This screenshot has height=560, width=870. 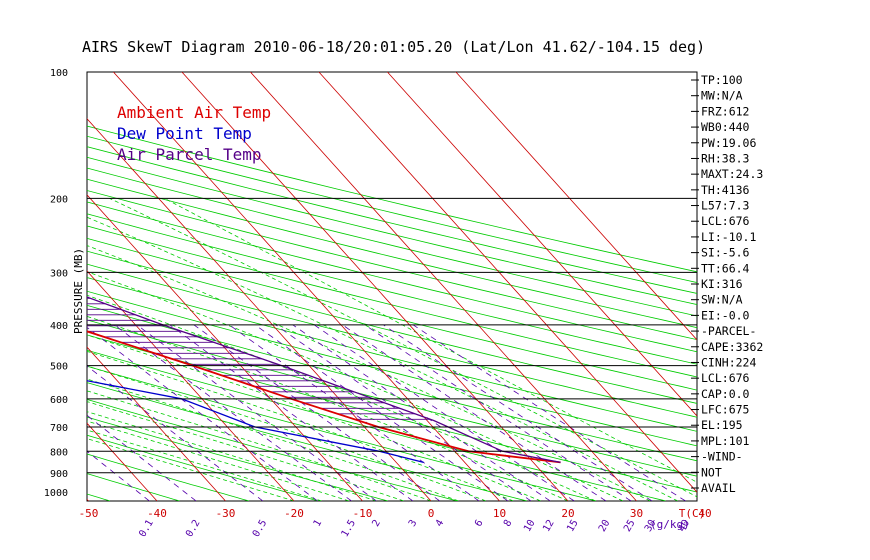 What do you see at coordinates (722, 300) in the screenshot?
I see `stability-index-label: SW:N/A` at bounding box center [722, 300].